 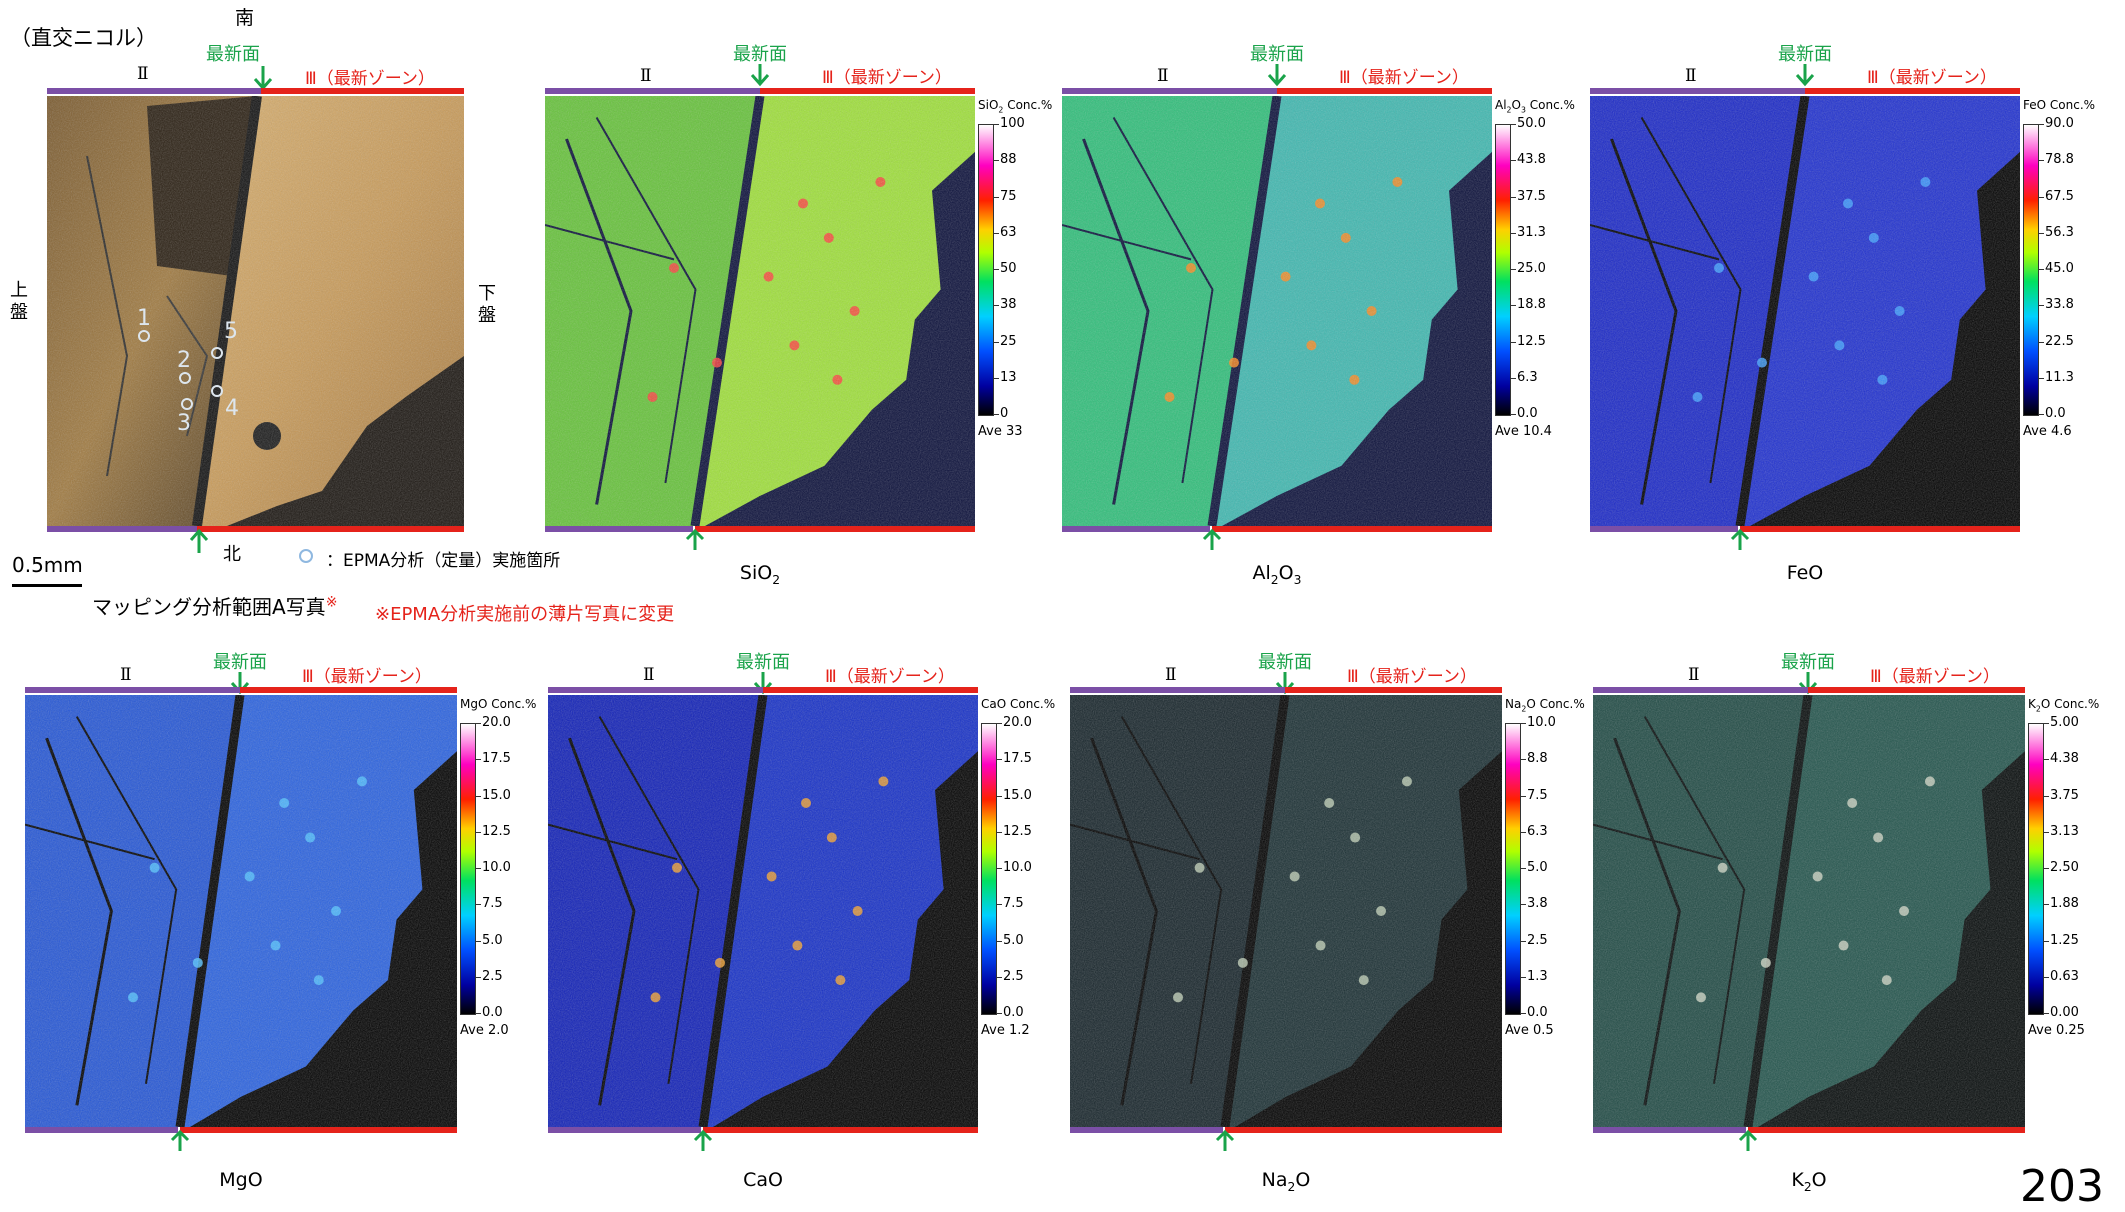 I want to click on colorbar-tick-label: 50.0, so click(x=1531, y=123).